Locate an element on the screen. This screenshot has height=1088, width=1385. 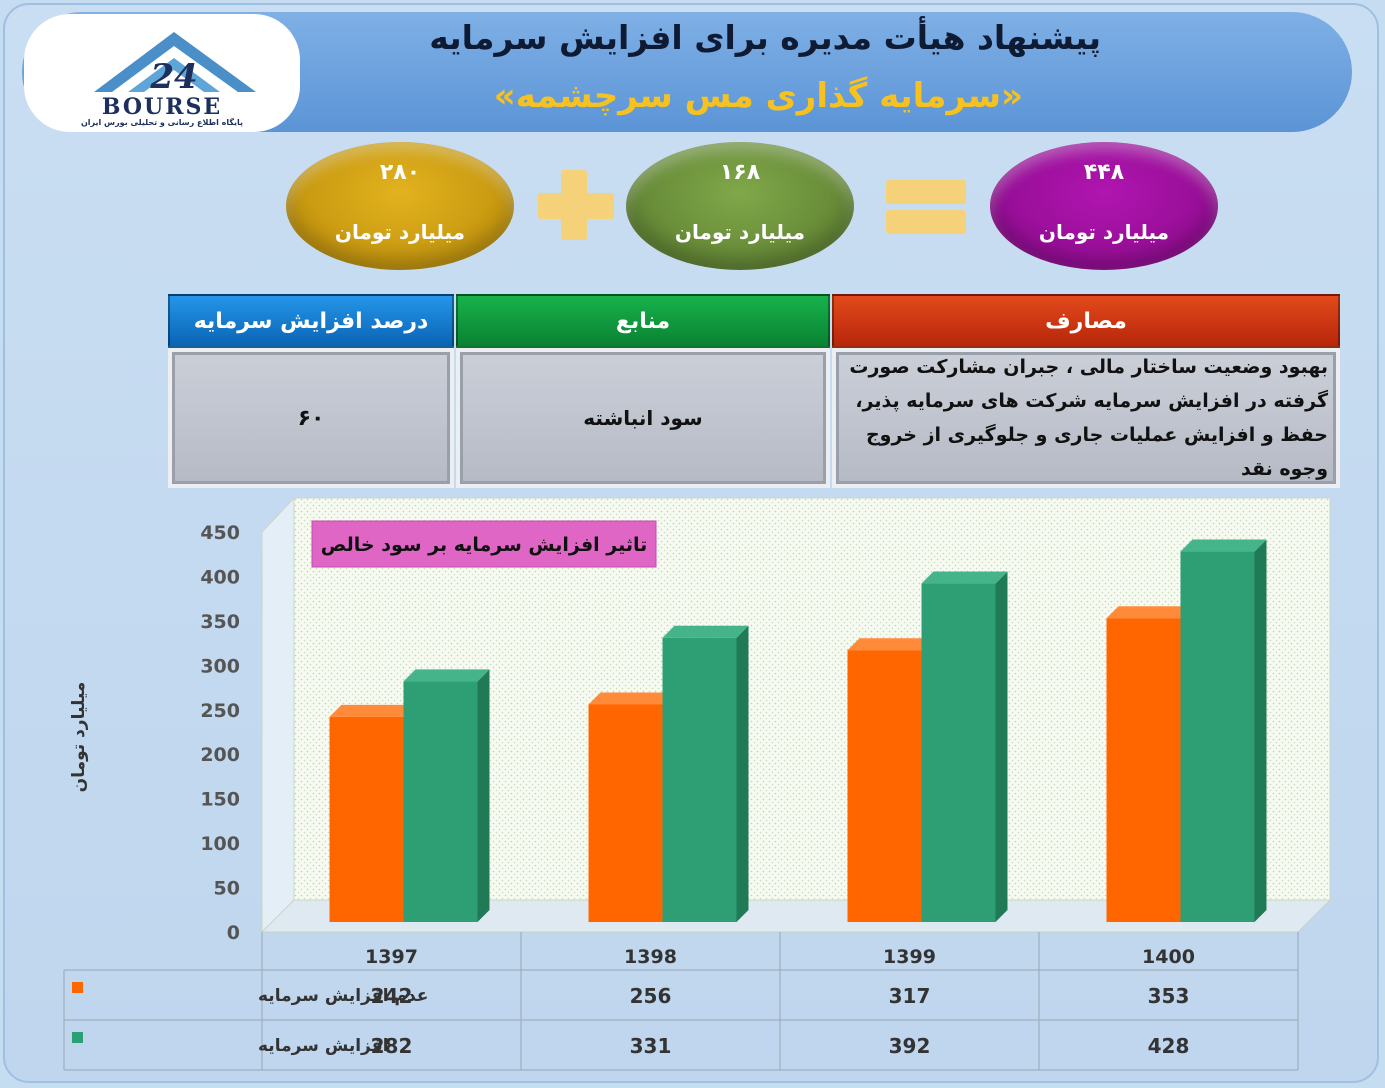
logo-word: BOURSE is located at coordinates (162, 107).